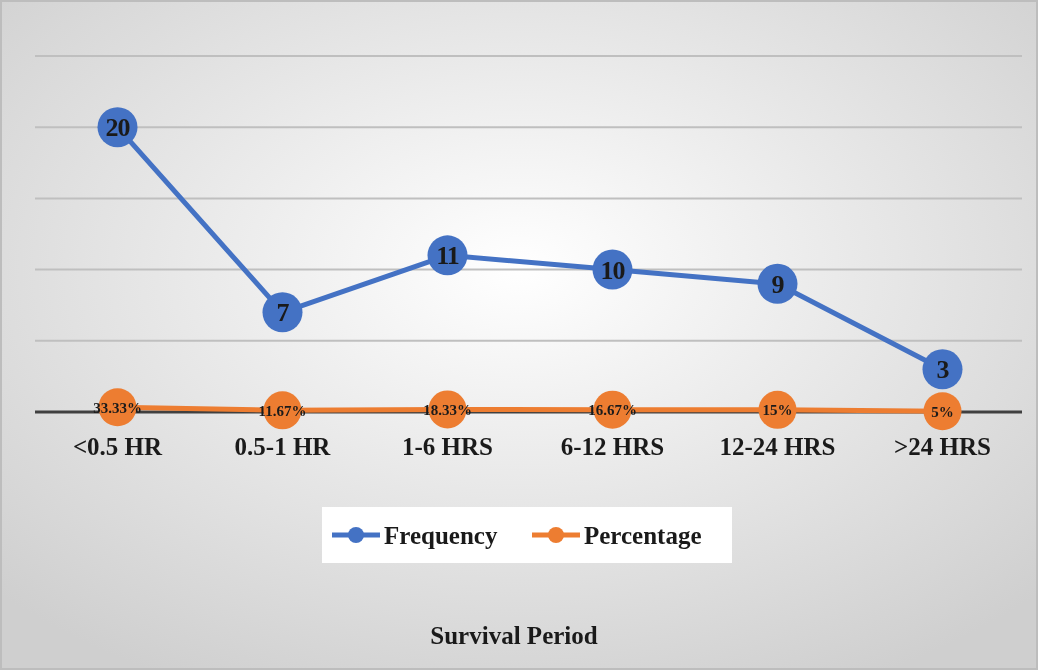 This screenshot has height=670, width=1038. I want to click on x-tick-label: <0.5 HR, so click(118, 446).